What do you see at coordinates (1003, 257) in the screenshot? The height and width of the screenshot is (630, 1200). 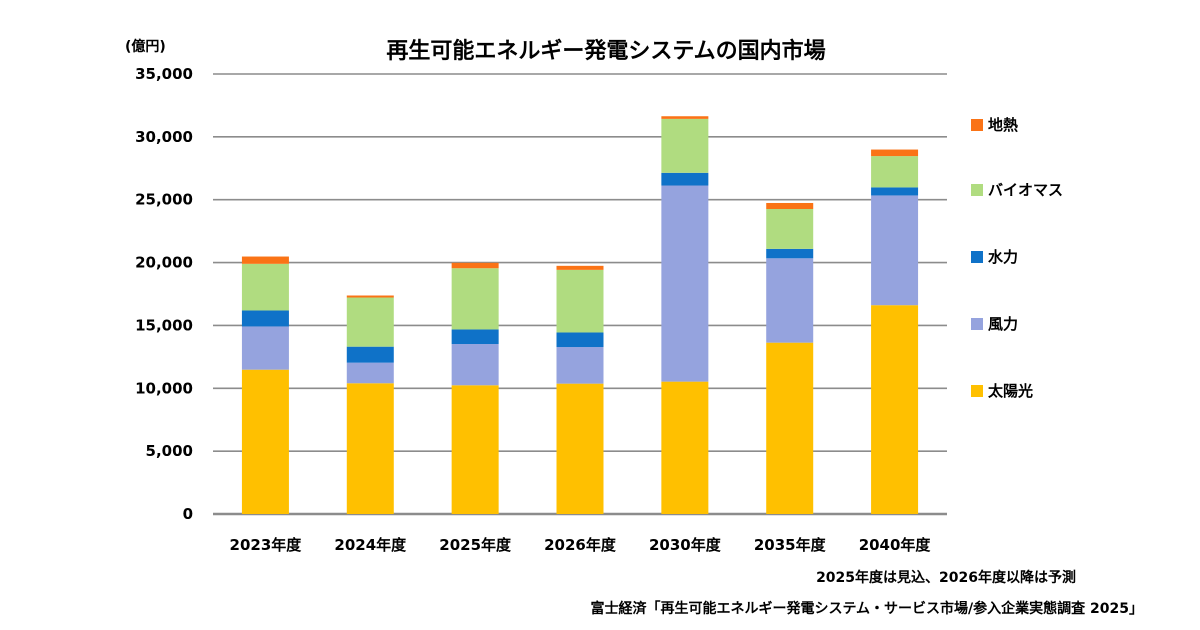 I see `legend-label: 水力` at bounding box center [1003, 257].